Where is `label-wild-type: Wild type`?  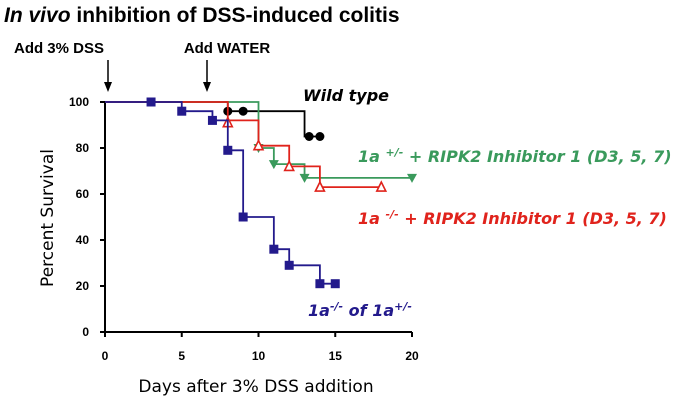 label-wild-type: Wild type is located at coordinates (346, 95).